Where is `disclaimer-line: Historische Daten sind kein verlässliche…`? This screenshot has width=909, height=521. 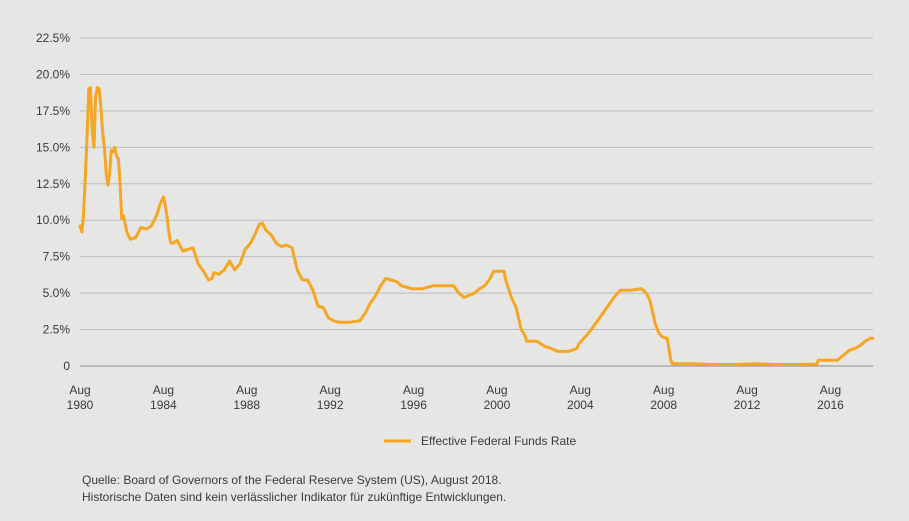
disclaimer-line: Historische Daten sind kein verlässliche… is located at coordinates (294, 497).